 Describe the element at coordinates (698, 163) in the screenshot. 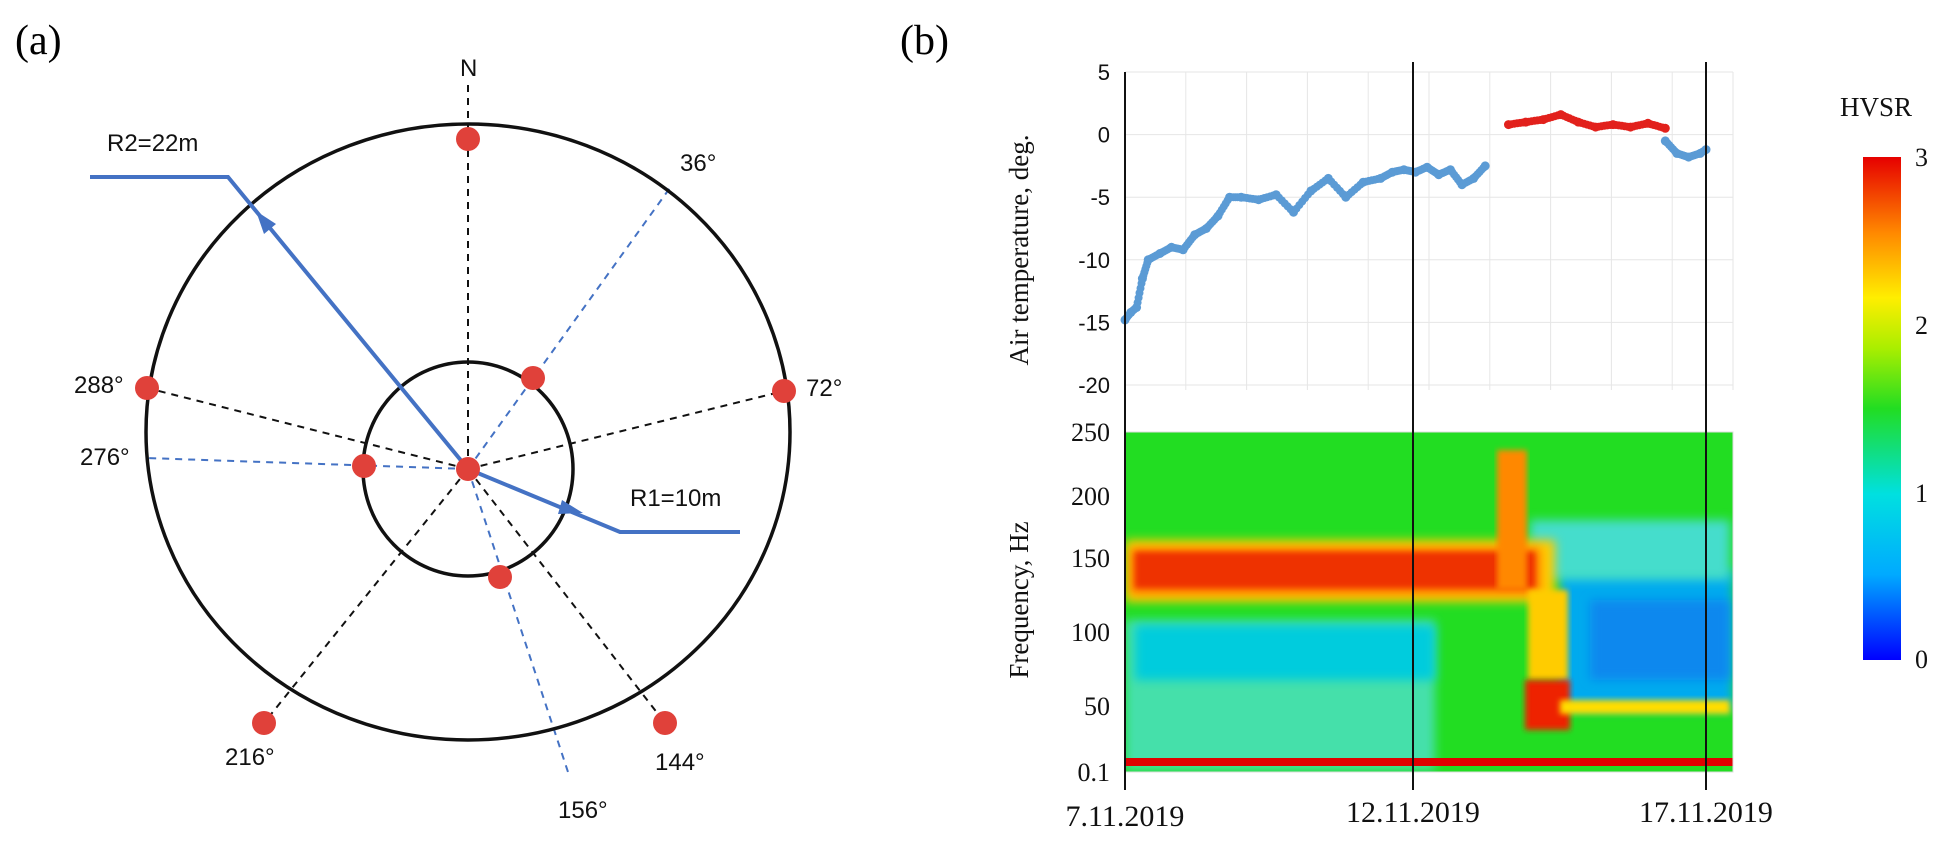

I see `angle-label-36: 36°` at that location.